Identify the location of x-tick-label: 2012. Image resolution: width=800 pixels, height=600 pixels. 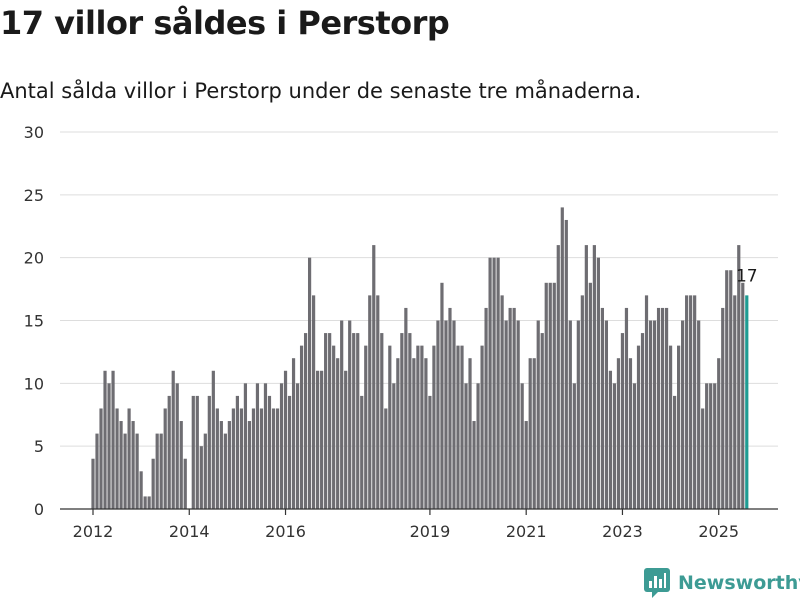
(93, 531).